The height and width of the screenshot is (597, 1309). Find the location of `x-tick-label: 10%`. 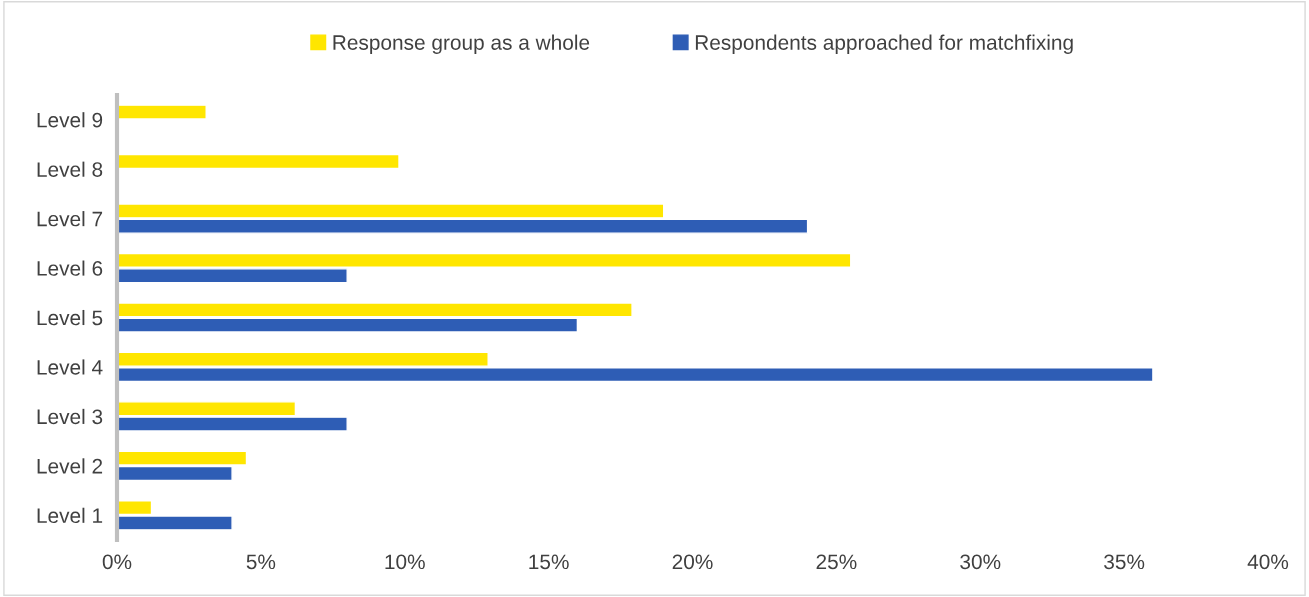

x-tick-label: 10% is located at coordinates (405, 562).